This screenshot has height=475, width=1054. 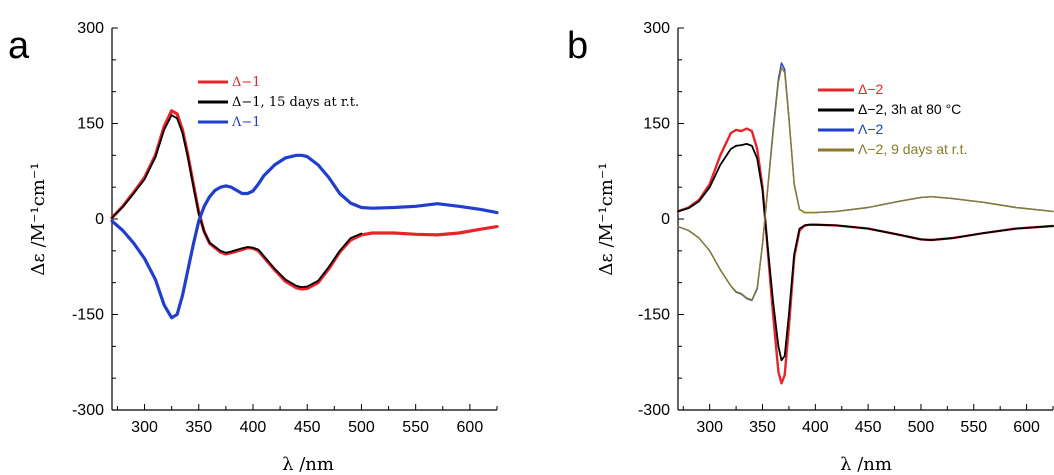 What do you see at coordinates (665, 219) in the screenshot?
I see `y-tick-label-b: 0` at bounding box center [665, 219].